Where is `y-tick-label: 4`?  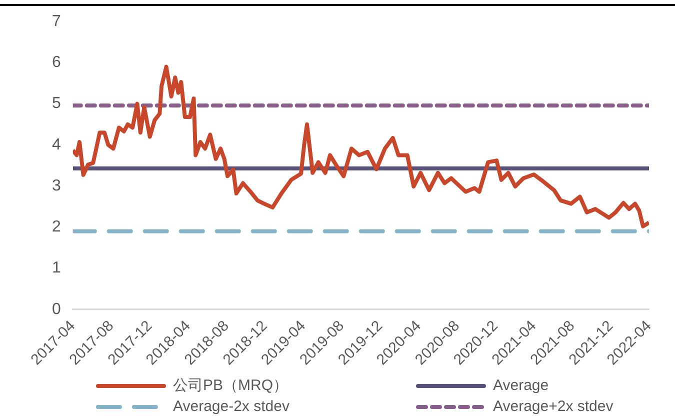 y-tick-label: 4 is located at coordinates (56, 145).